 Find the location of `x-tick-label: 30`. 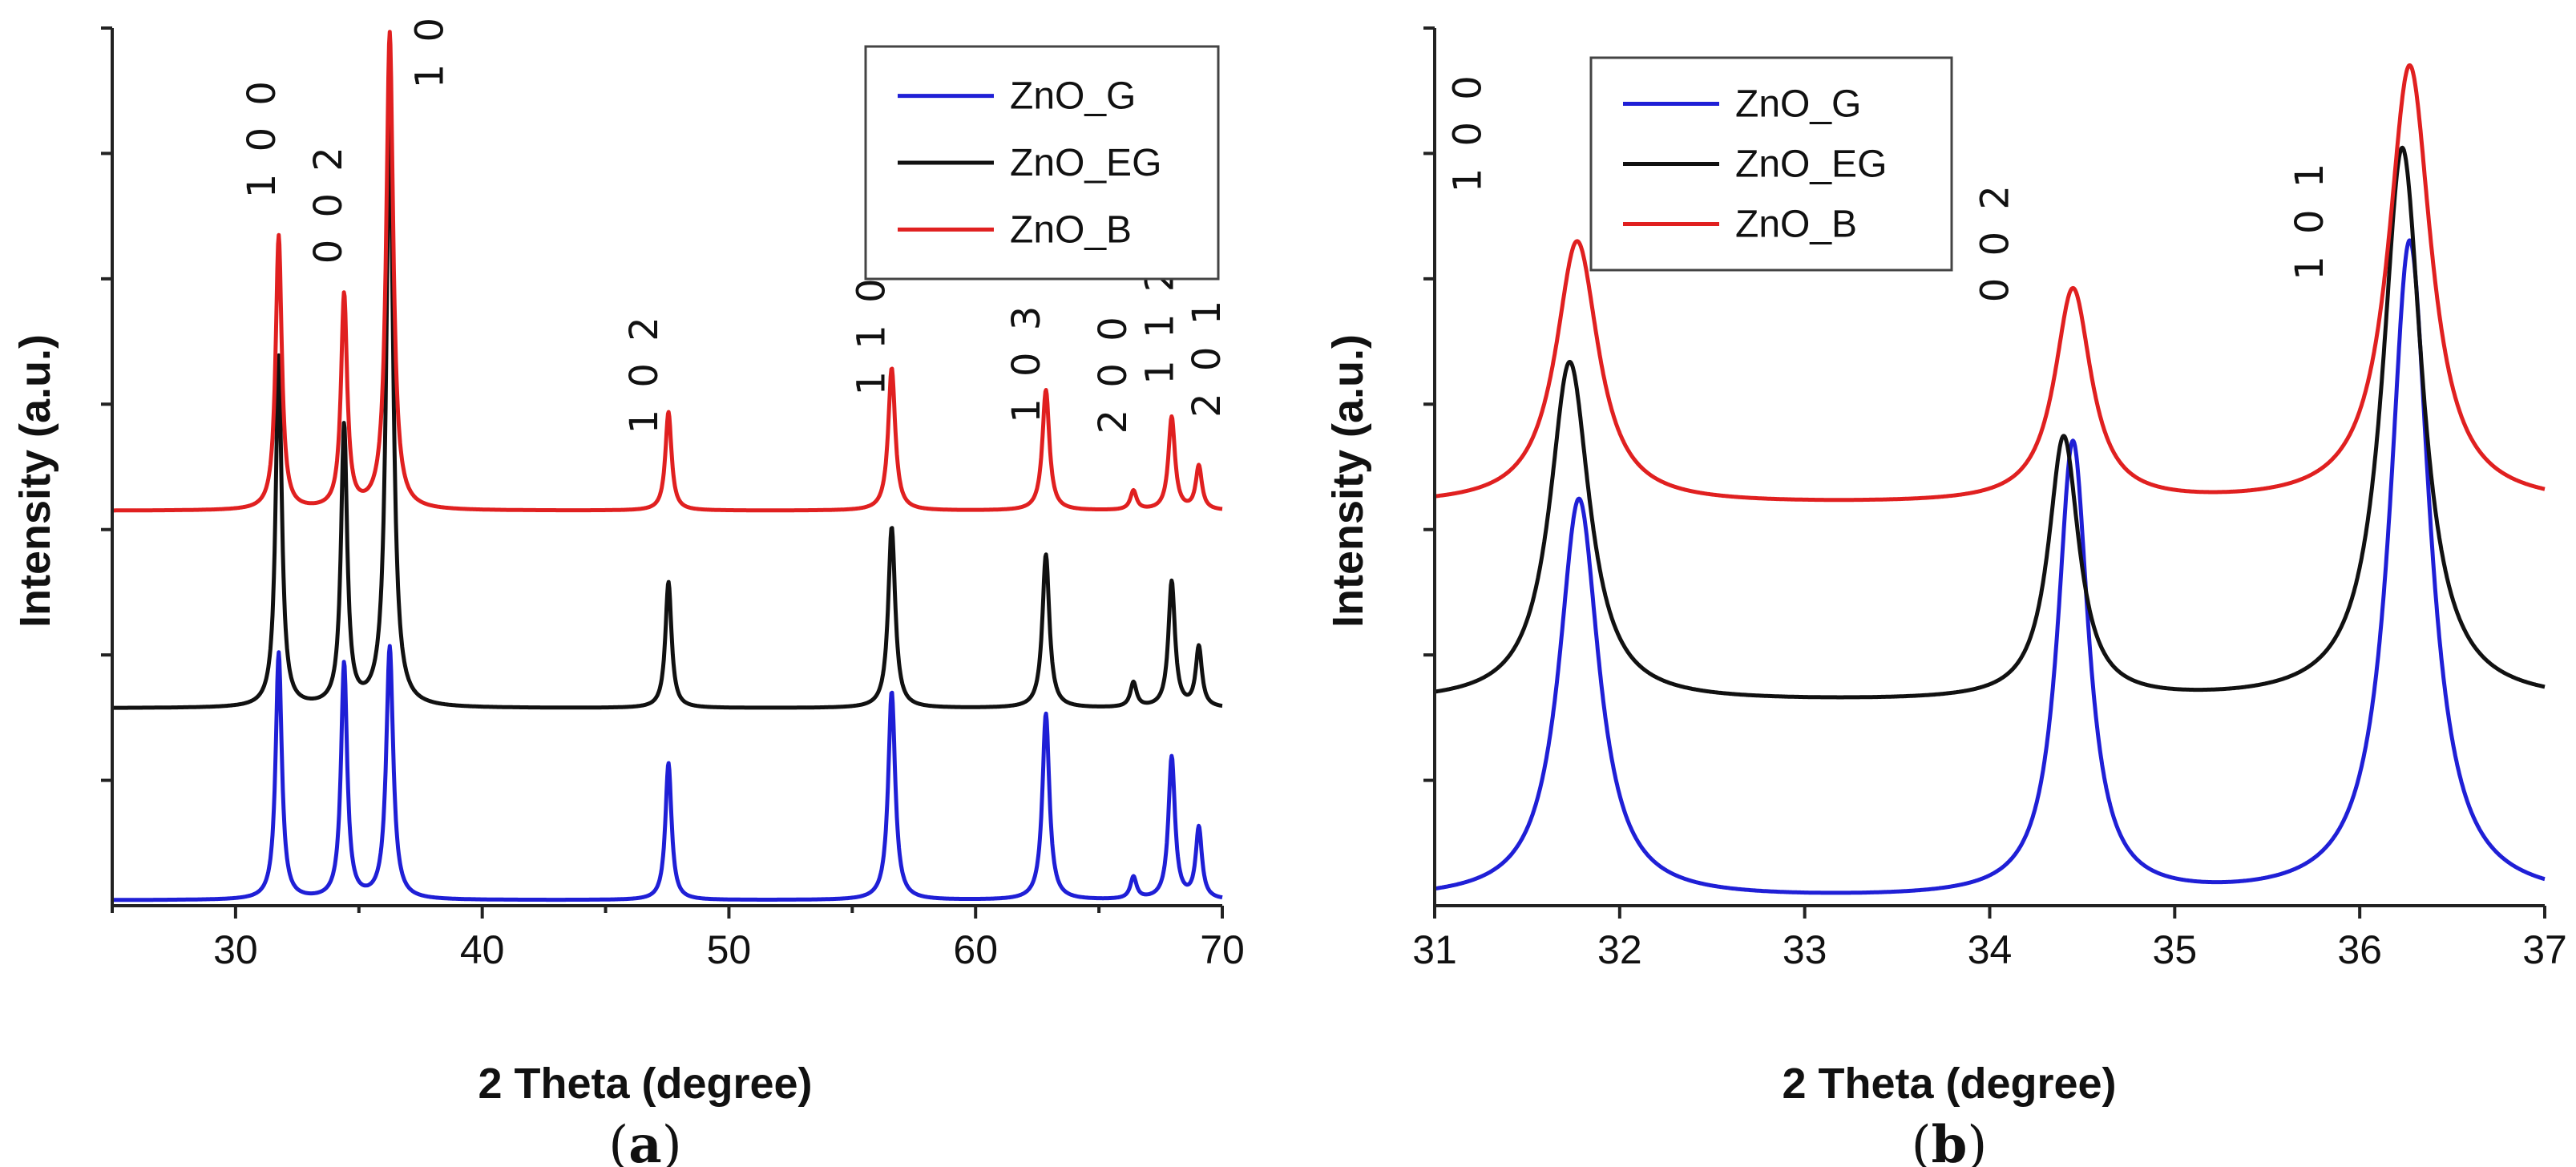

x-tick-label: 30 is located at coordinates (236, 950).